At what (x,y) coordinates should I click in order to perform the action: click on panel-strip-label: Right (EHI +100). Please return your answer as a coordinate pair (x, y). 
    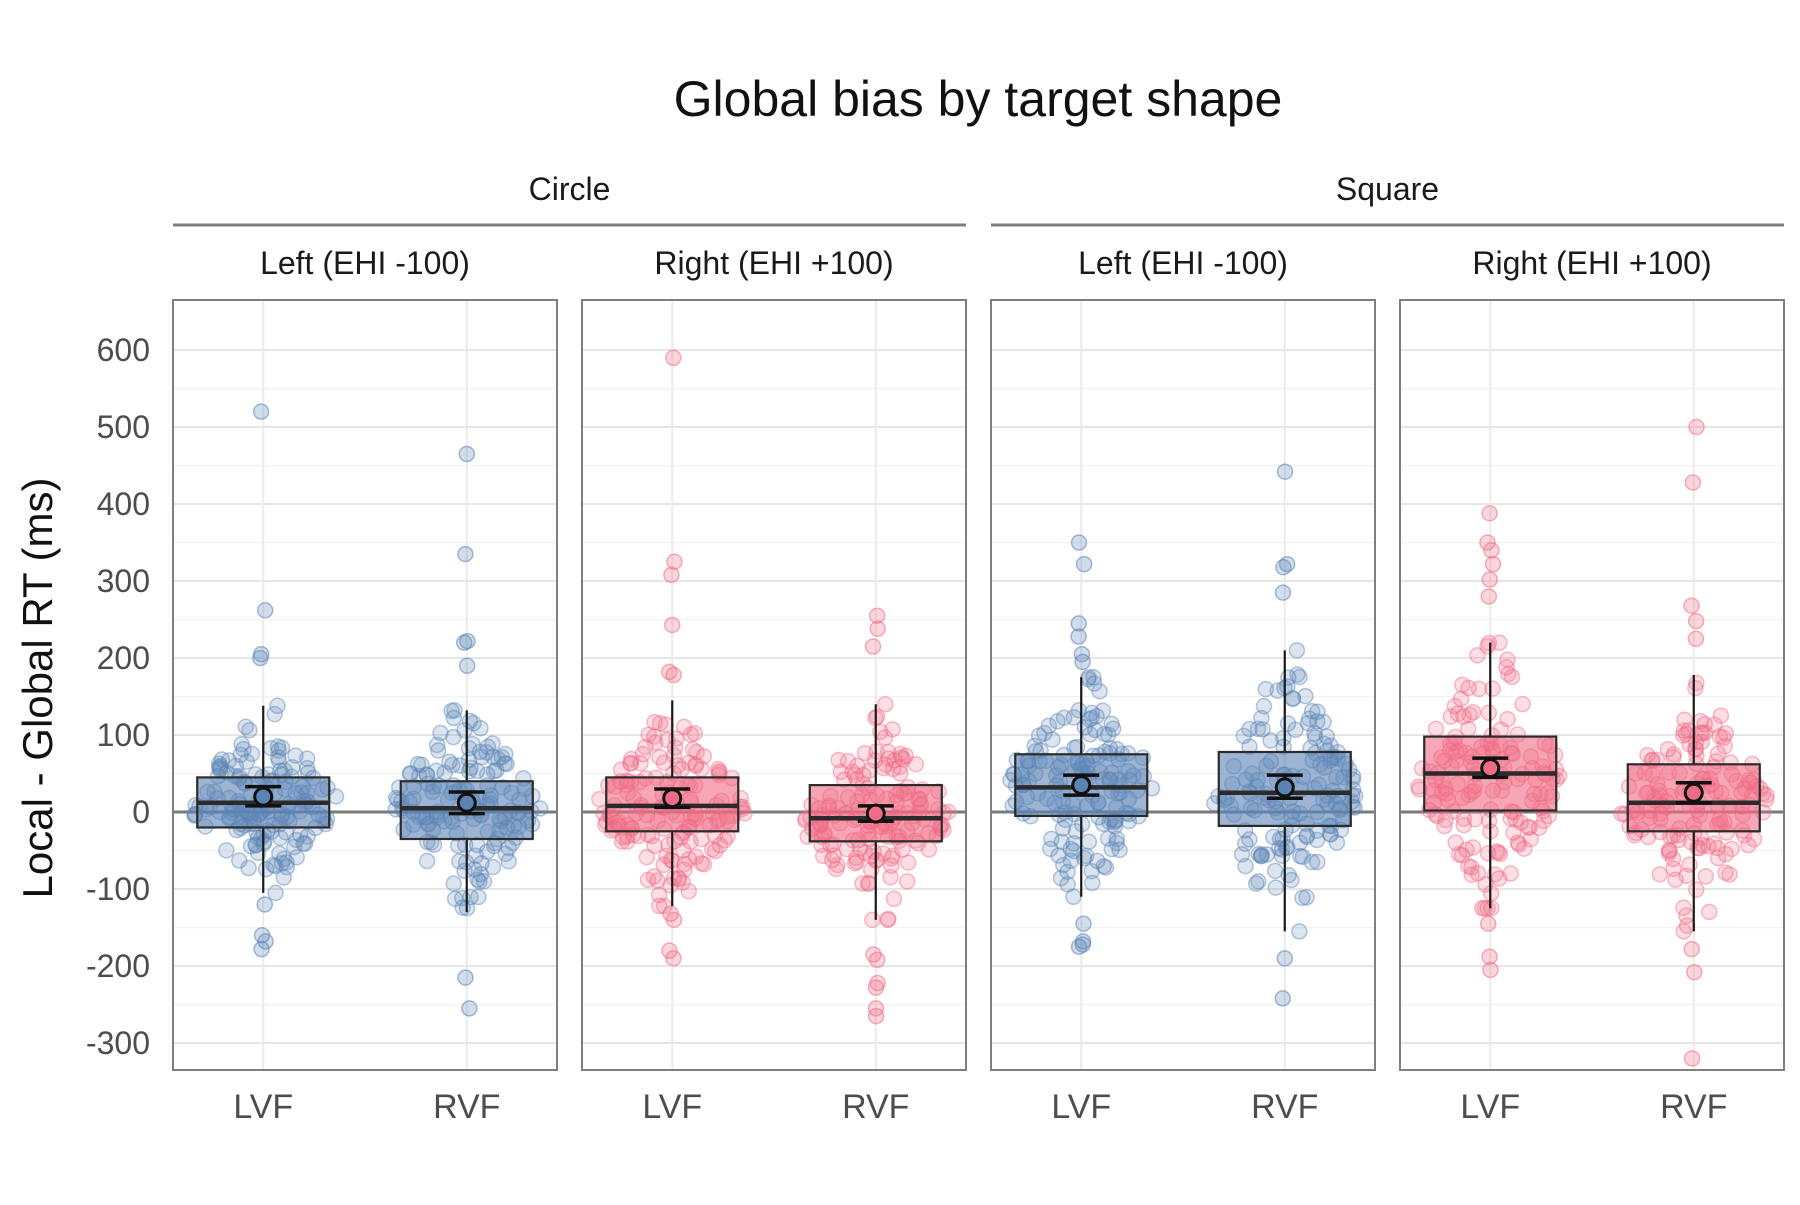
    Looking at the image, I should click on (1591, 263).